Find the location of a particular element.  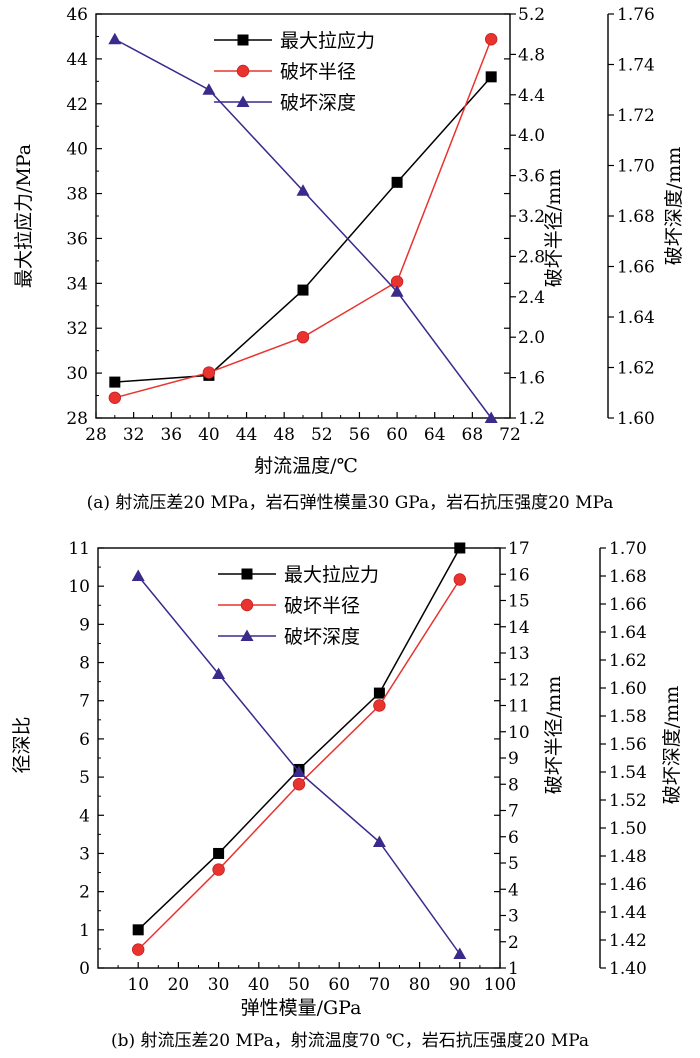

y-left-tick-label: 7 is located at coordinates (84, 702).